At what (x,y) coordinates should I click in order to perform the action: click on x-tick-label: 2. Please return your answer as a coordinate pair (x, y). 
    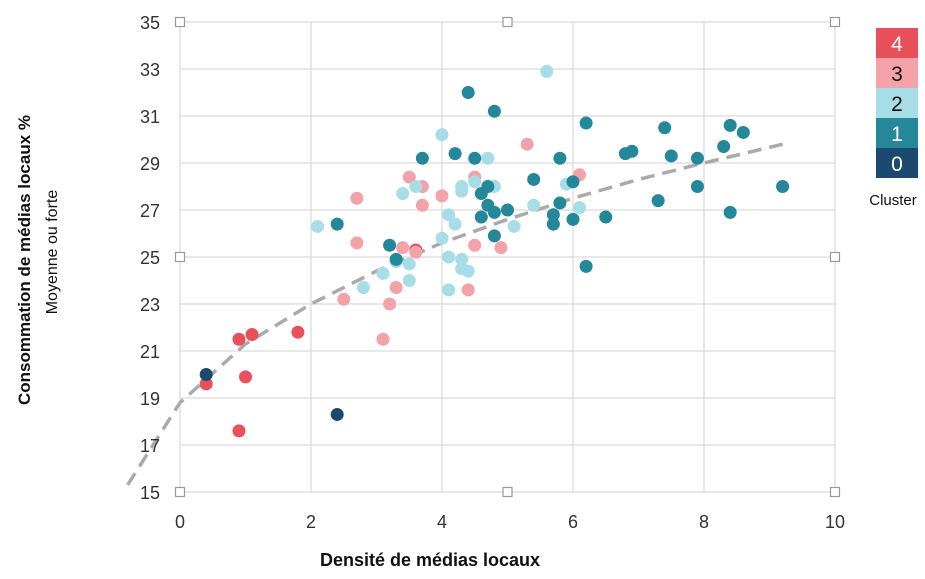
    Looking at the image, I should click on (311, 522).